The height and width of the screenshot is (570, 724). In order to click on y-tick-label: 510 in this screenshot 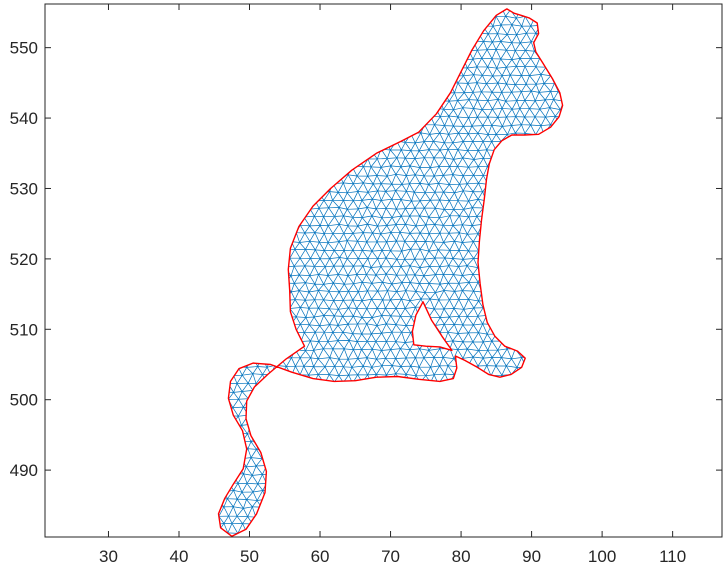, I will do `click(24, 329)`.